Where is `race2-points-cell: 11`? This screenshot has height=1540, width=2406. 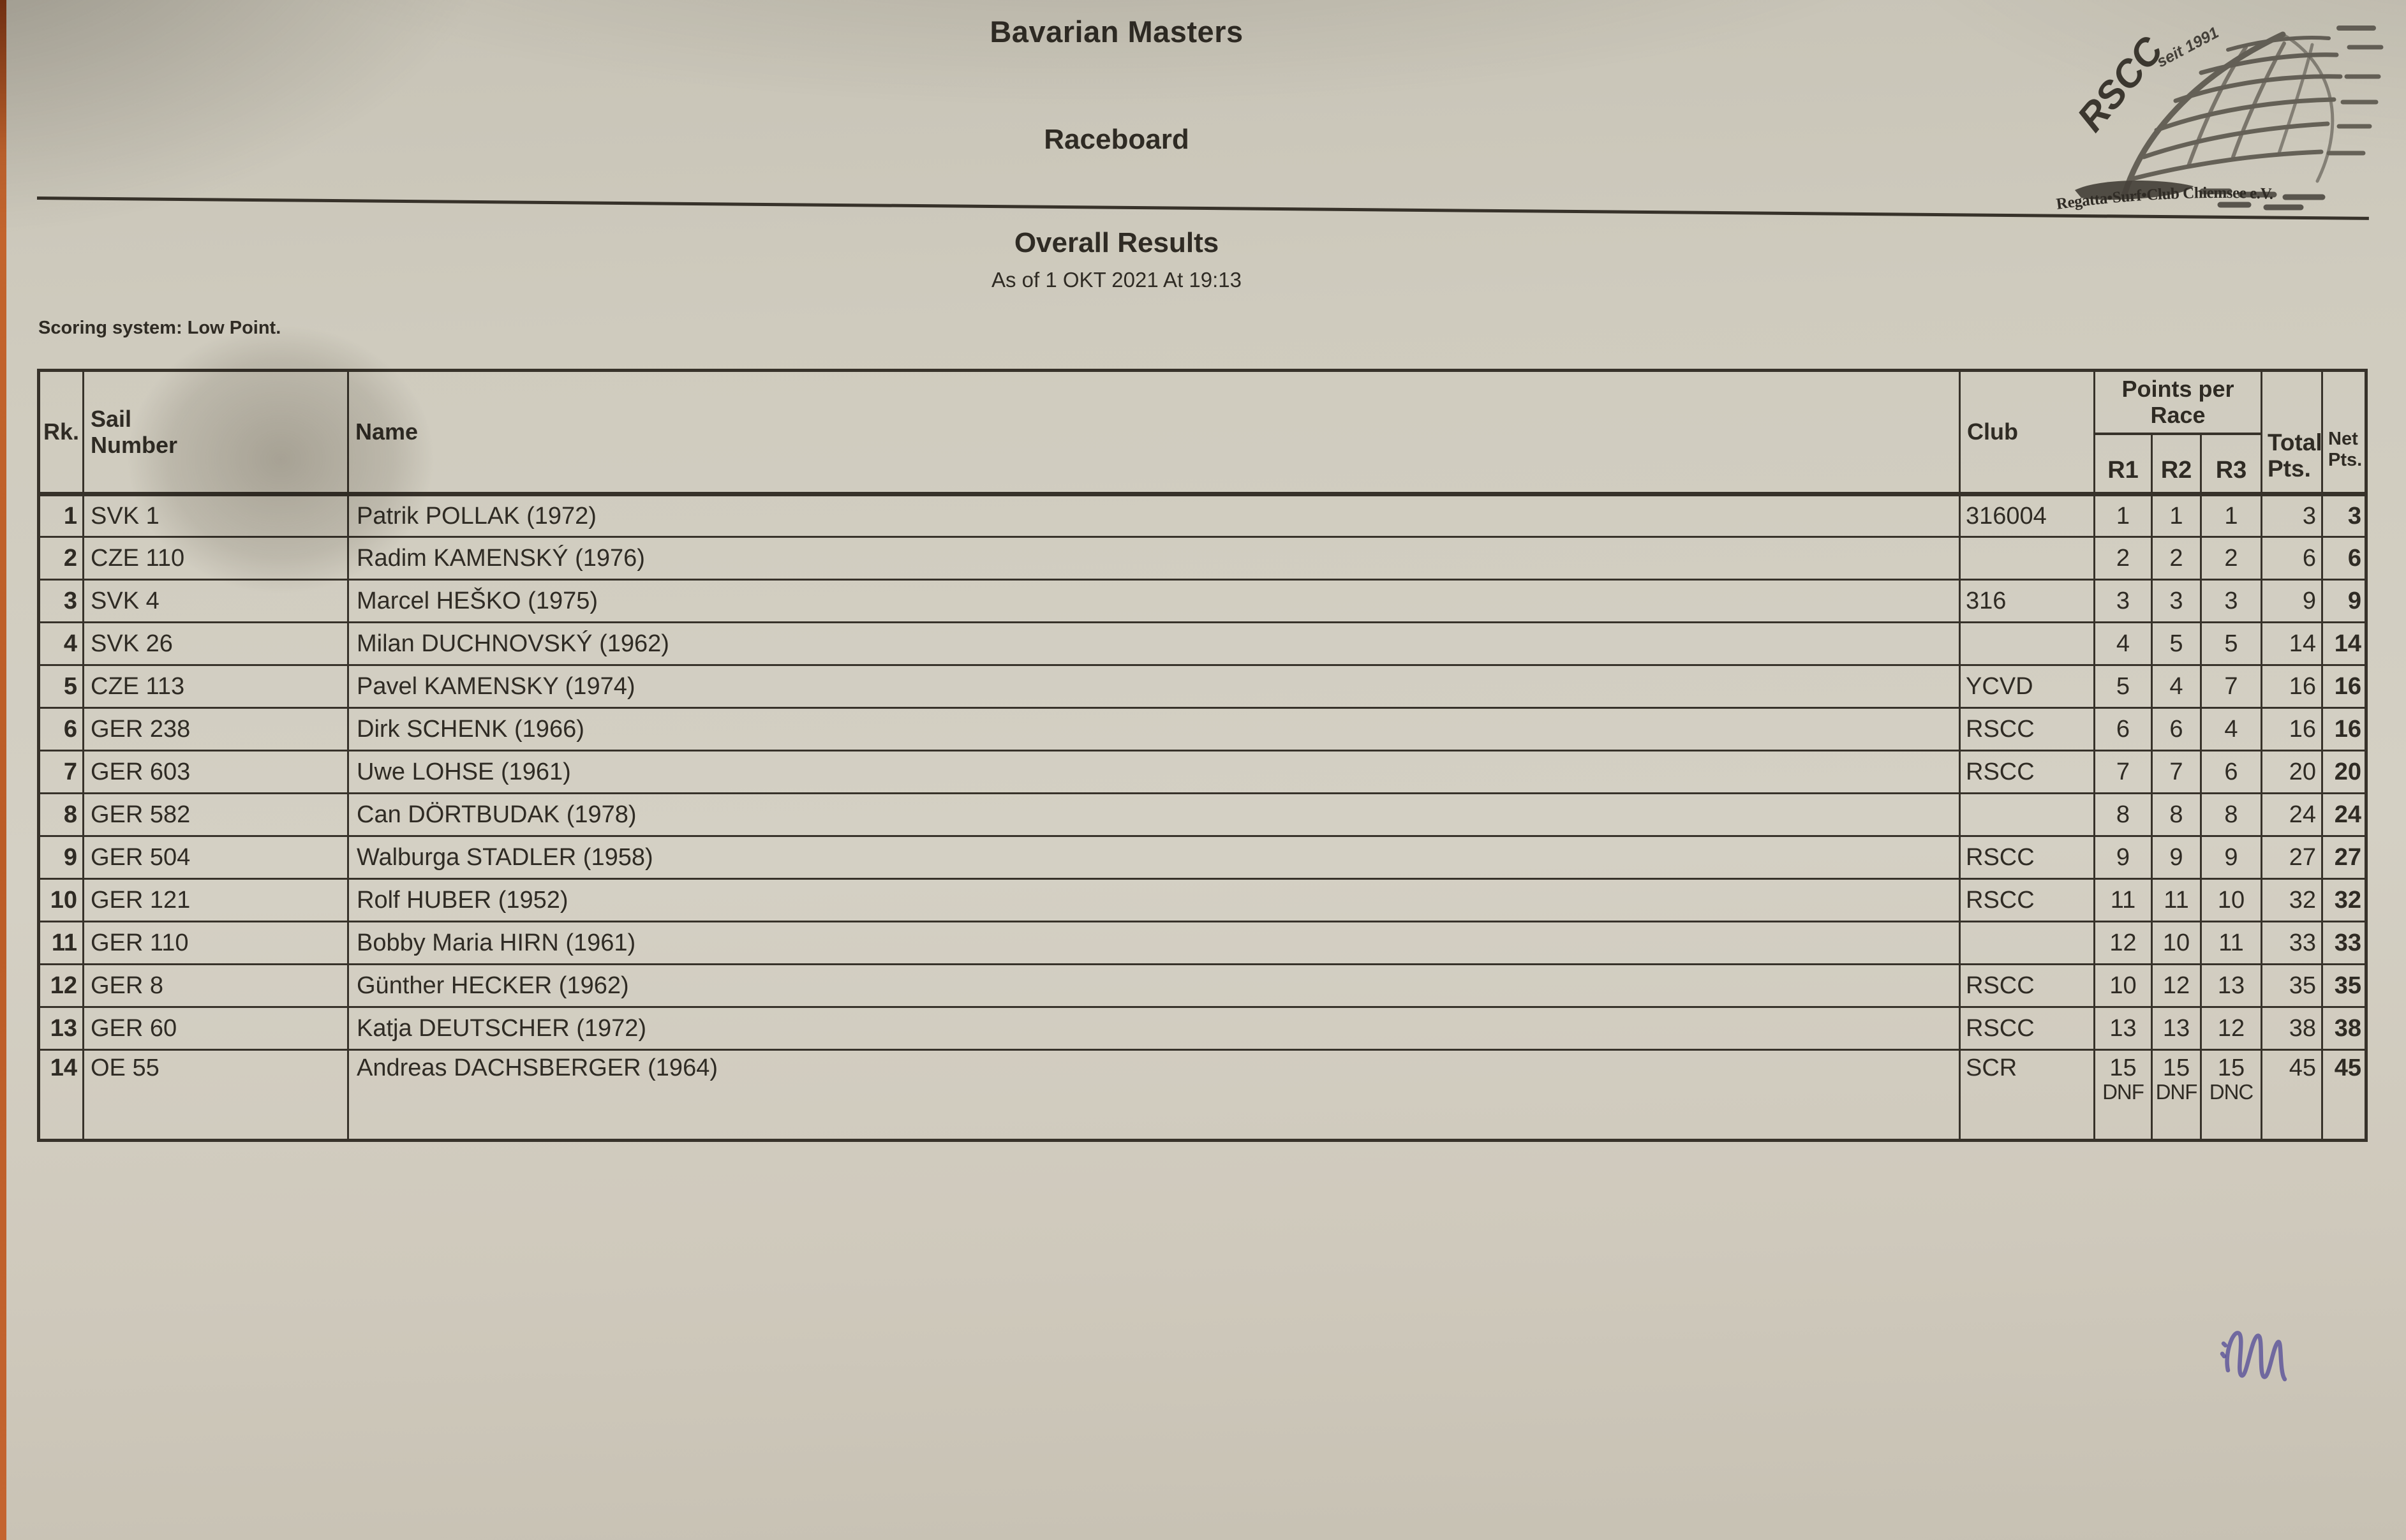
race2-points-cell: 11 is located at coordinates (2176, 900).